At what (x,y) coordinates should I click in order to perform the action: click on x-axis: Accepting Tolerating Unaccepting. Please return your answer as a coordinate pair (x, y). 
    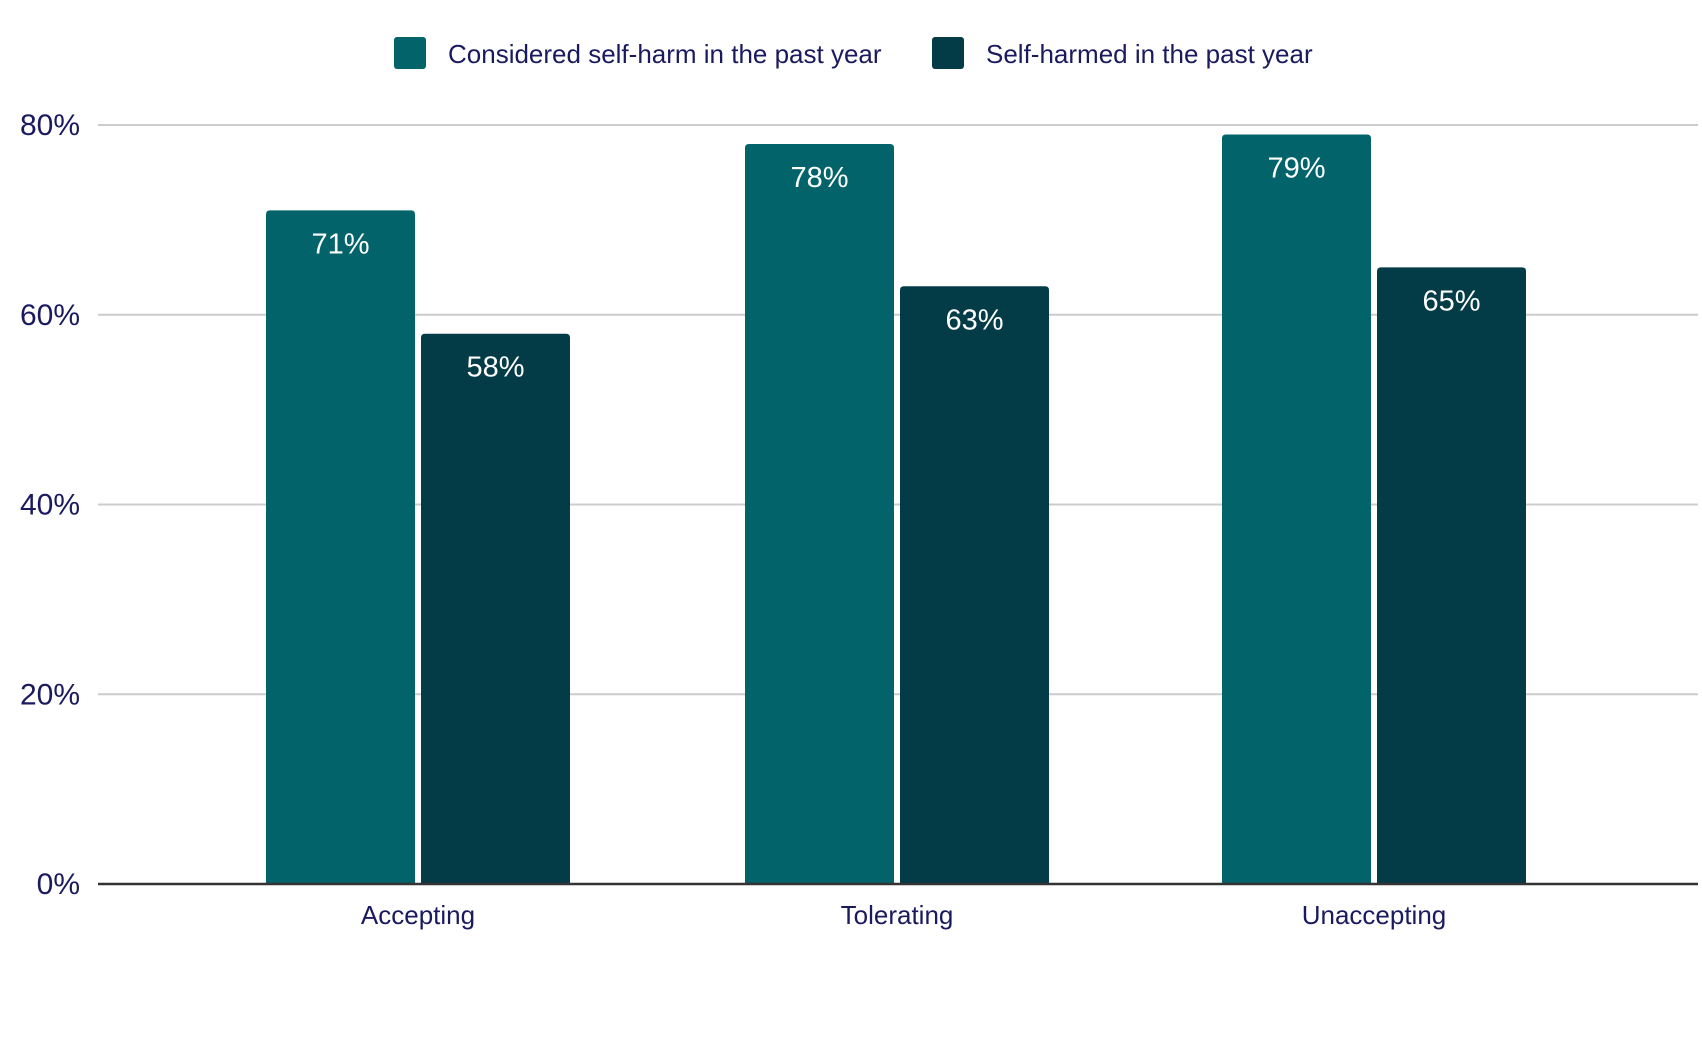
    Looking at the image, I should click on (898, 906).